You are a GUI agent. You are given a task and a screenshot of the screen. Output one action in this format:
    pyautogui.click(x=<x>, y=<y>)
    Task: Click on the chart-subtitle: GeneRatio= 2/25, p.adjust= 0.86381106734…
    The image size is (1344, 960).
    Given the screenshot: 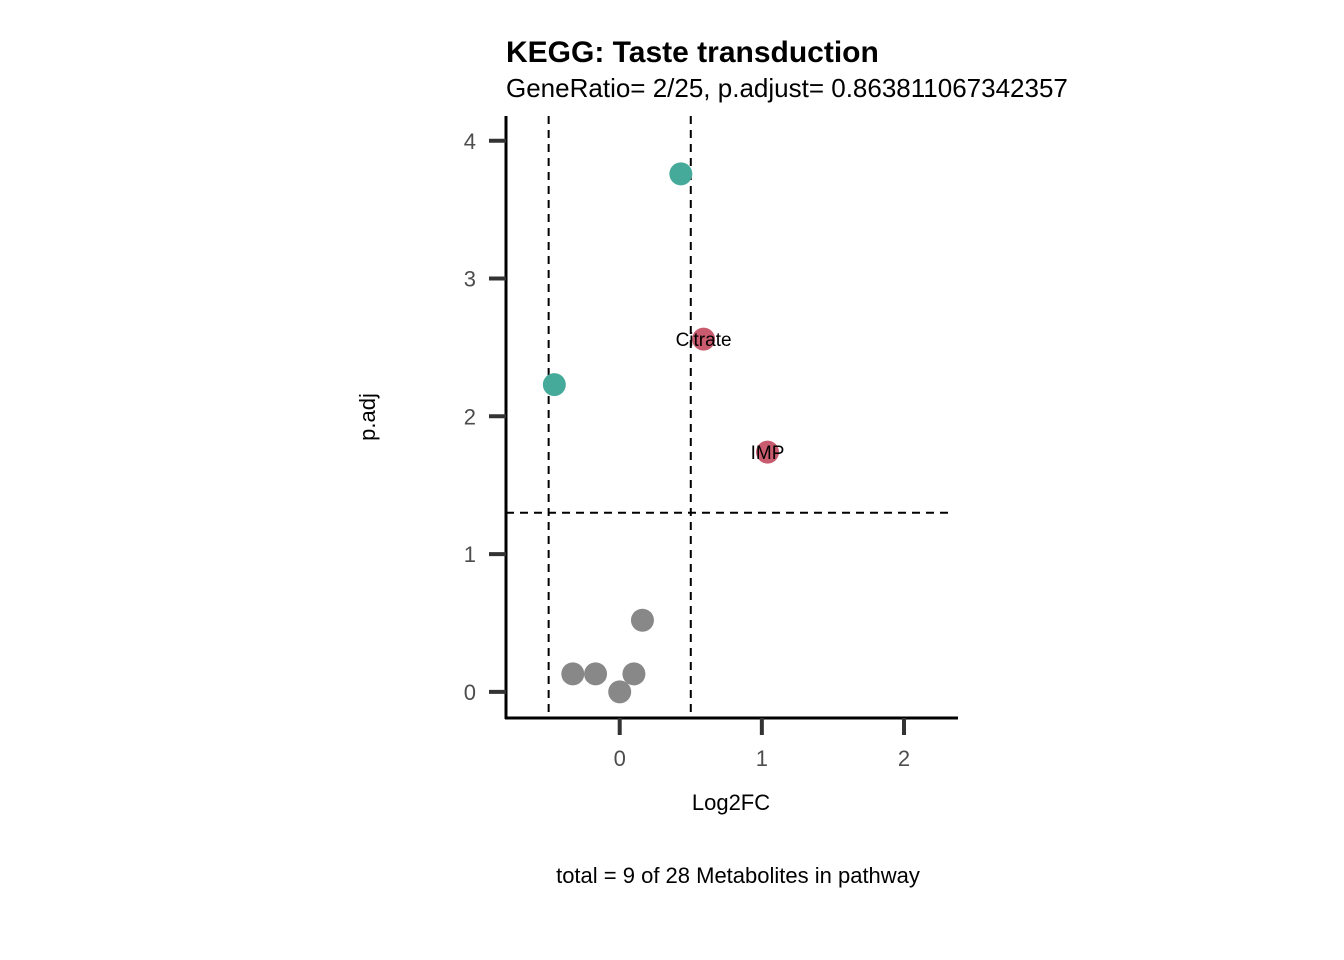 What is the action you would take?
    pyautogui.click(x=787, y=88)
    